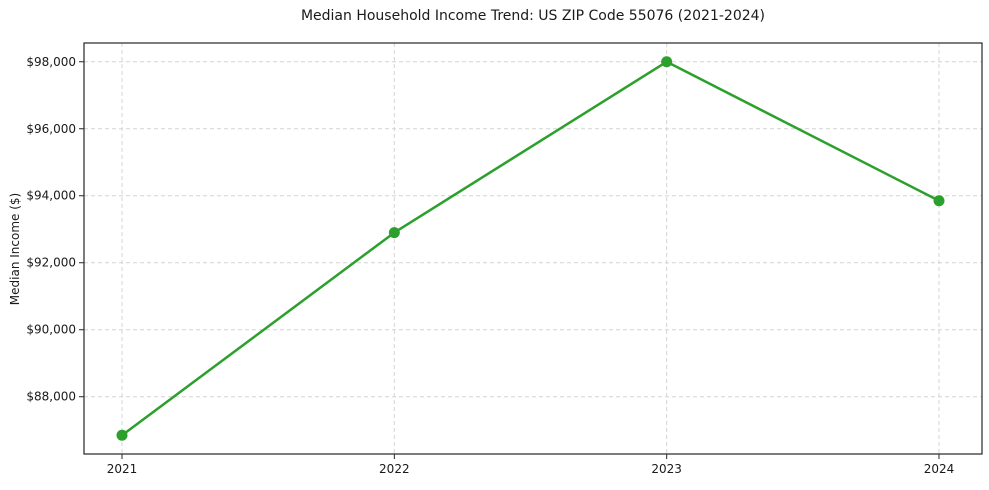 This screenshot has width=989, height=490. Describe the element at coordinates (51, 62) in the screenshot. I see `y-tick-label: $98,000` at that location.